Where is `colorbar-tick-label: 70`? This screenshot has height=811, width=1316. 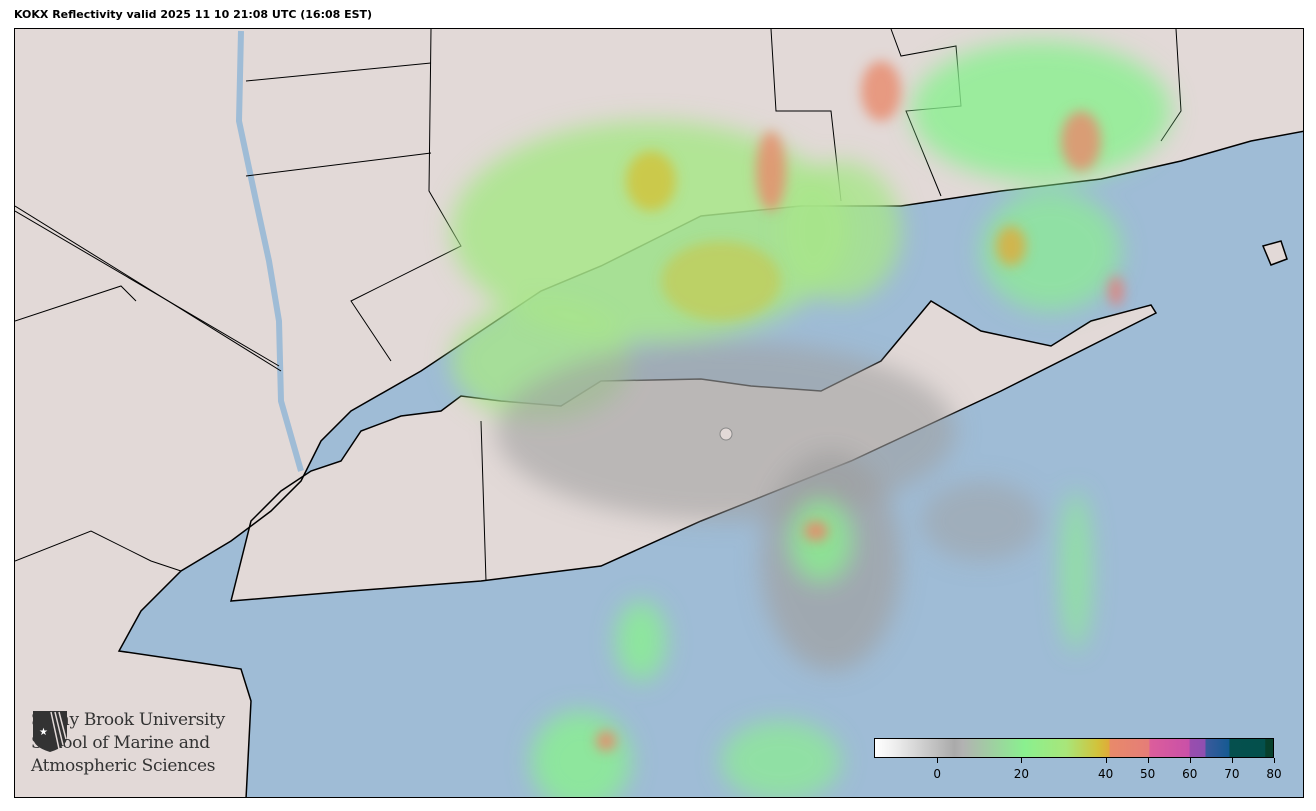
colorbar-tick-label: 70 is located at coordinates (1232, 774).